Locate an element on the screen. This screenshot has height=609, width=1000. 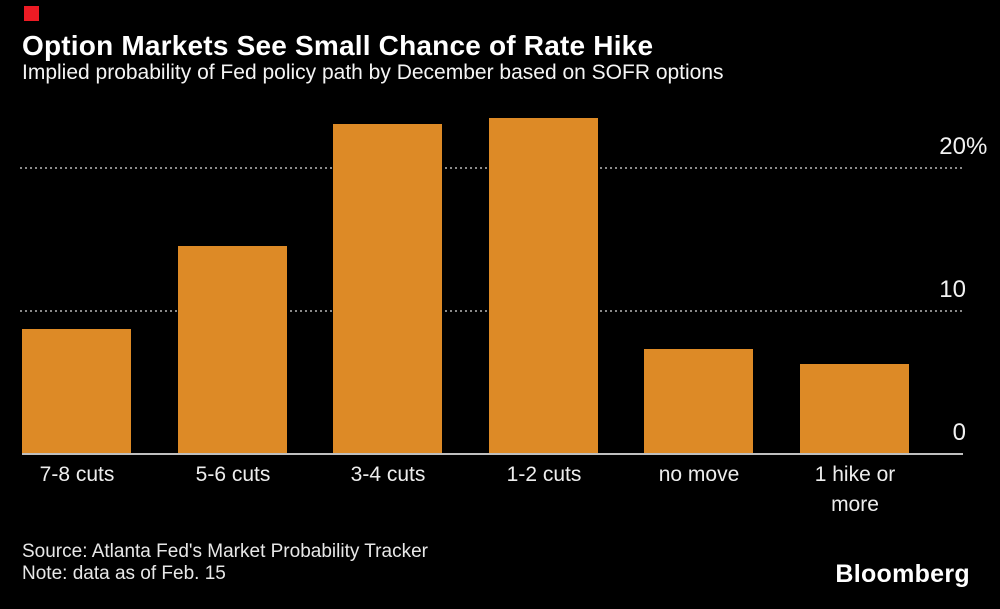
x-axis-label: 1-2 cuts is located at coordinates (544, 474).